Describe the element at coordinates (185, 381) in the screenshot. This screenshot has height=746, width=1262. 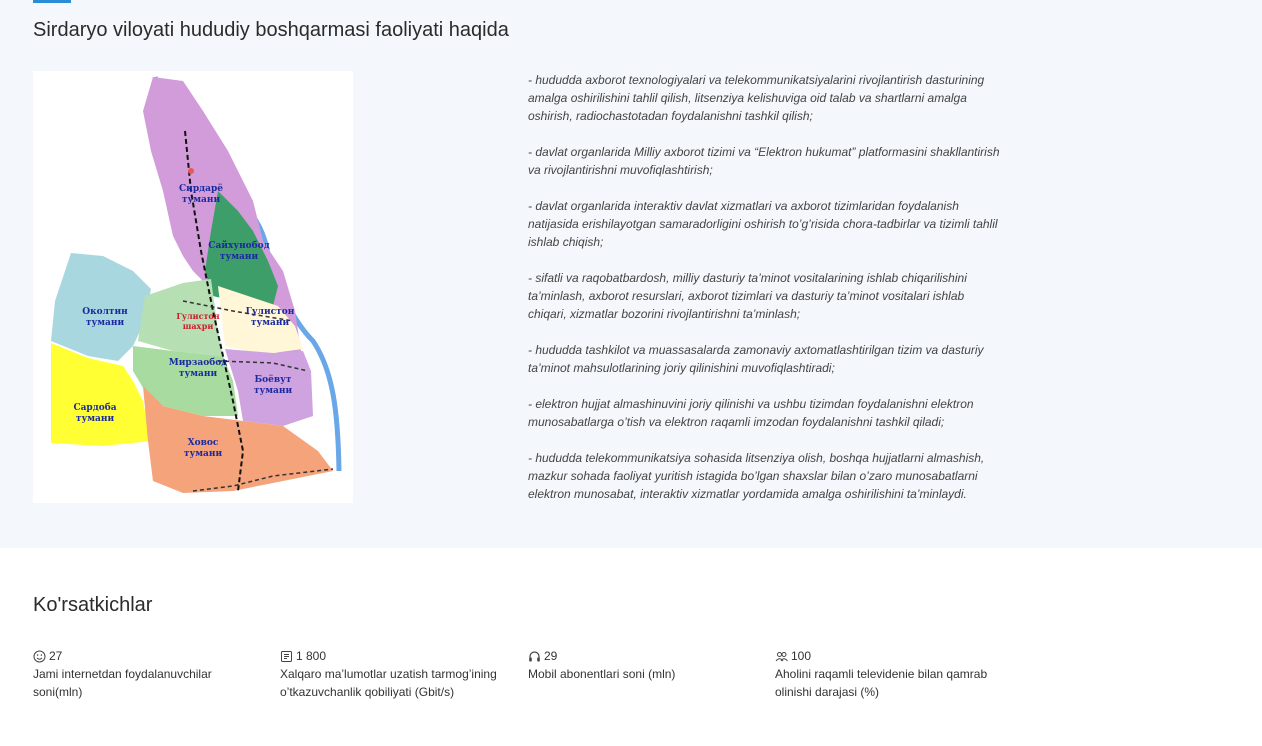
I see `mirzaobod-district` at that location.